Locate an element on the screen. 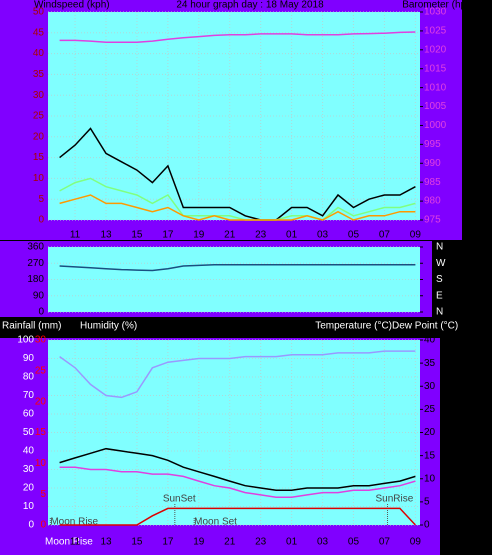 The image size is (492, 555). y3-tick-label: 5 is located at coordinates (43, 494).